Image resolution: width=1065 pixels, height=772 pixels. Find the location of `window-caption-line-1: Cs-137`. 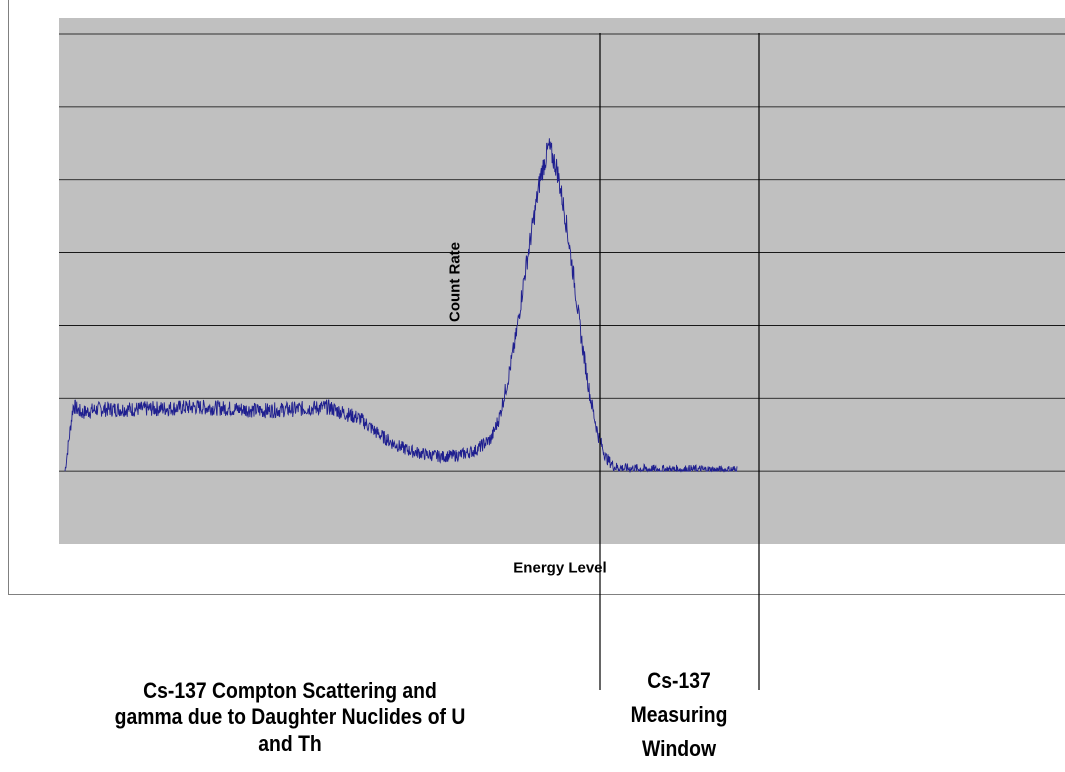

window-caption-line-1: Cs-137 is located at coordinates (679, 680).